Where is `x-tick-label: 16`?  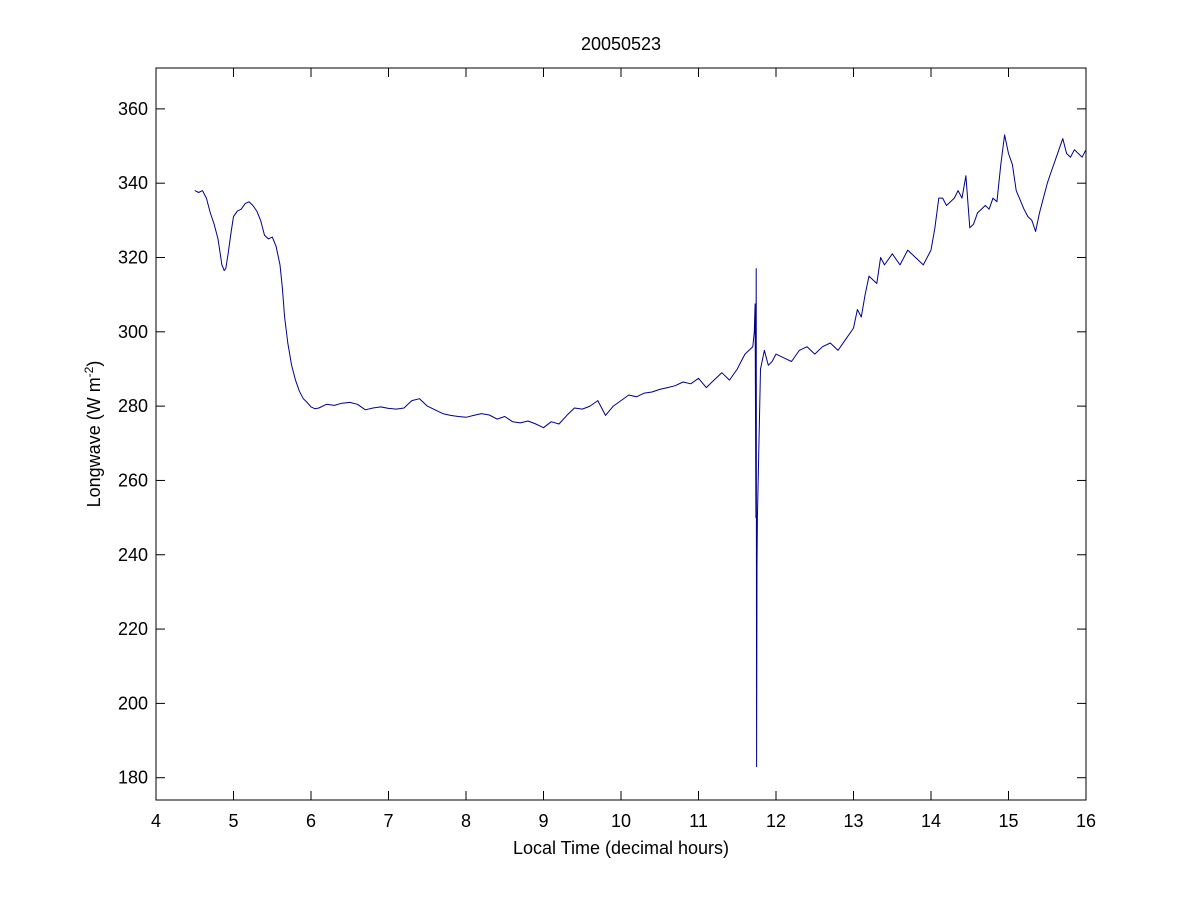
x-tick-label: 16 is located at coordinates (1086, 821).